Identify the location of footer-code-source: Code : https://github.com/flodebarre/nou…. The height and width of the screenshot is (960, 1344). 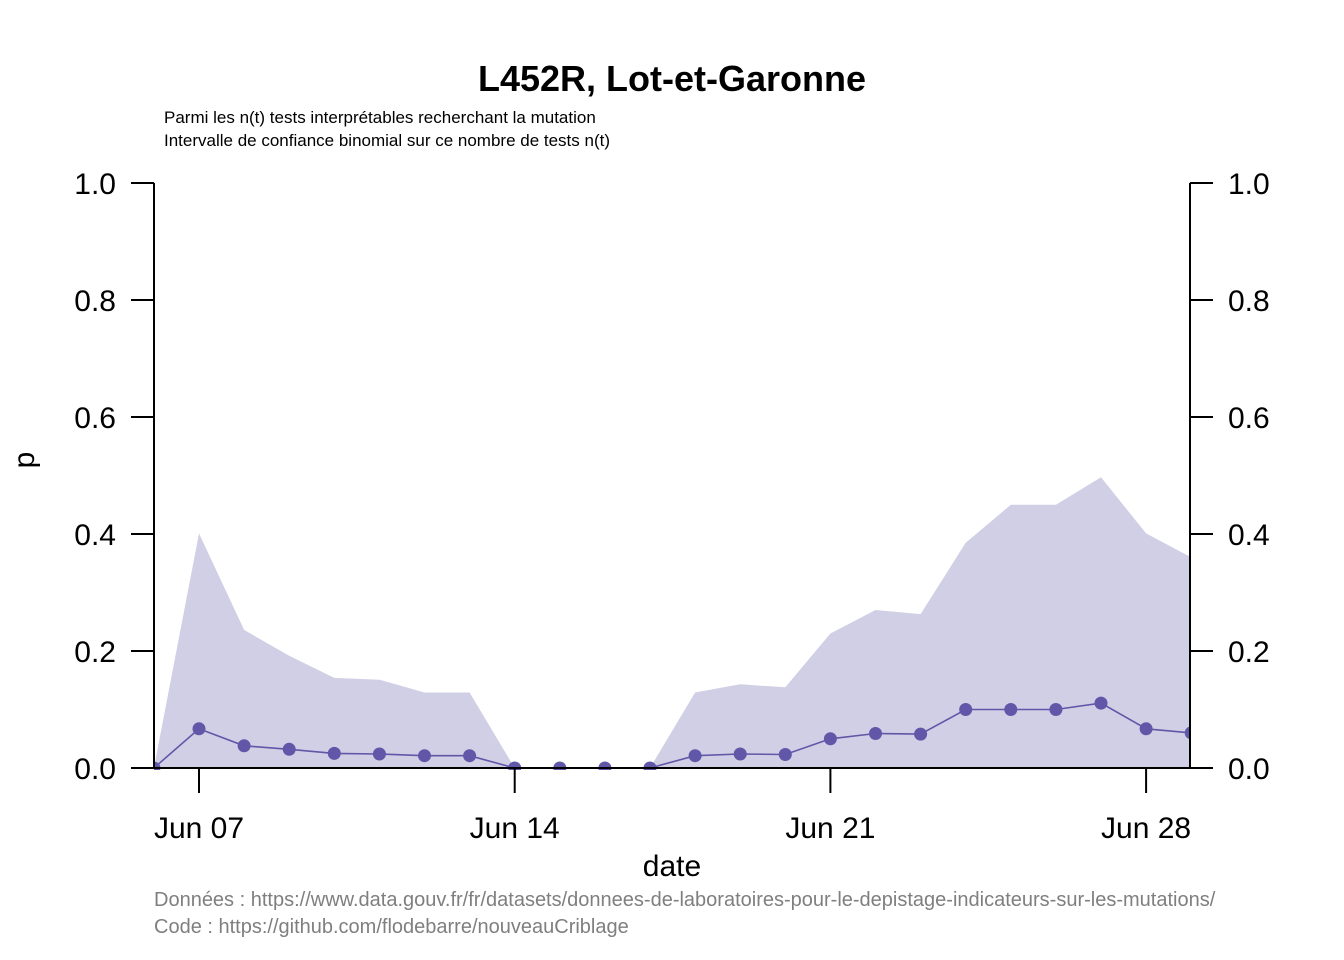
(391, 927).